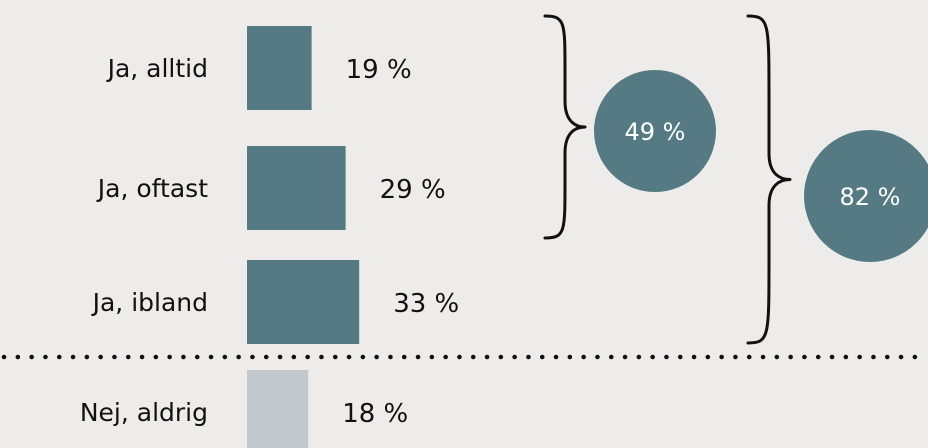 The image size is (928, 448). What do you see at coordinates (870, 197) in the screenshot?
I see `group-total-label-1: 82 %` at bounding box center [870, 197].